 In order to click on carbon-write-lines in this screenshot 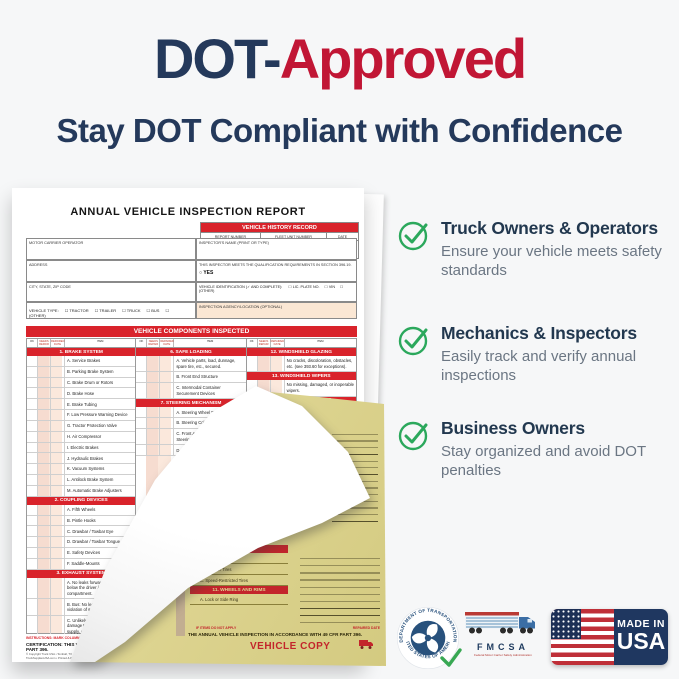, I will do `click(340, 589)`.